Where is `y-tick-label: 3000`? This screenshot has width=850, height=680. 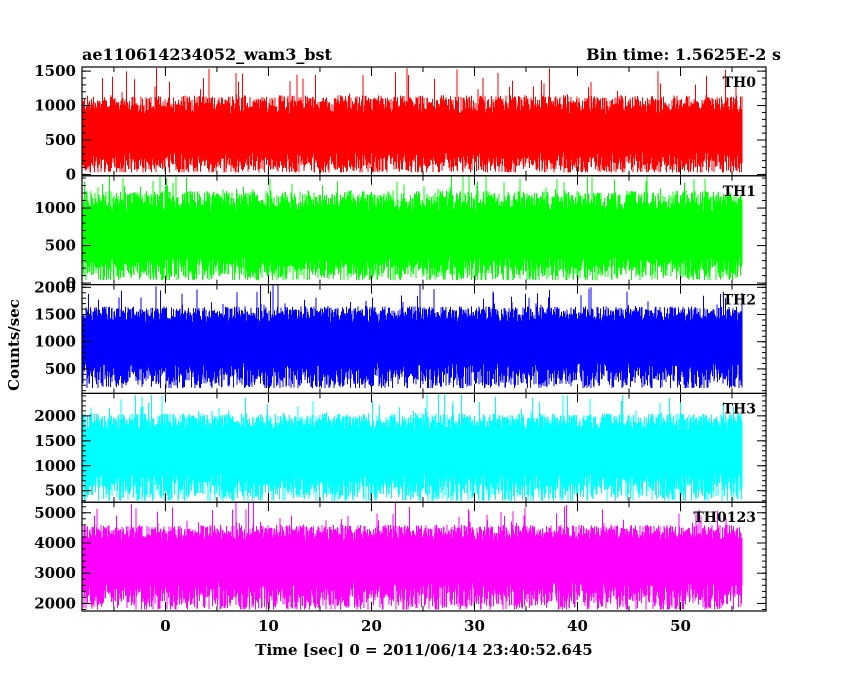
y-tick-label: 3000 is located at coordinates (55, 573).